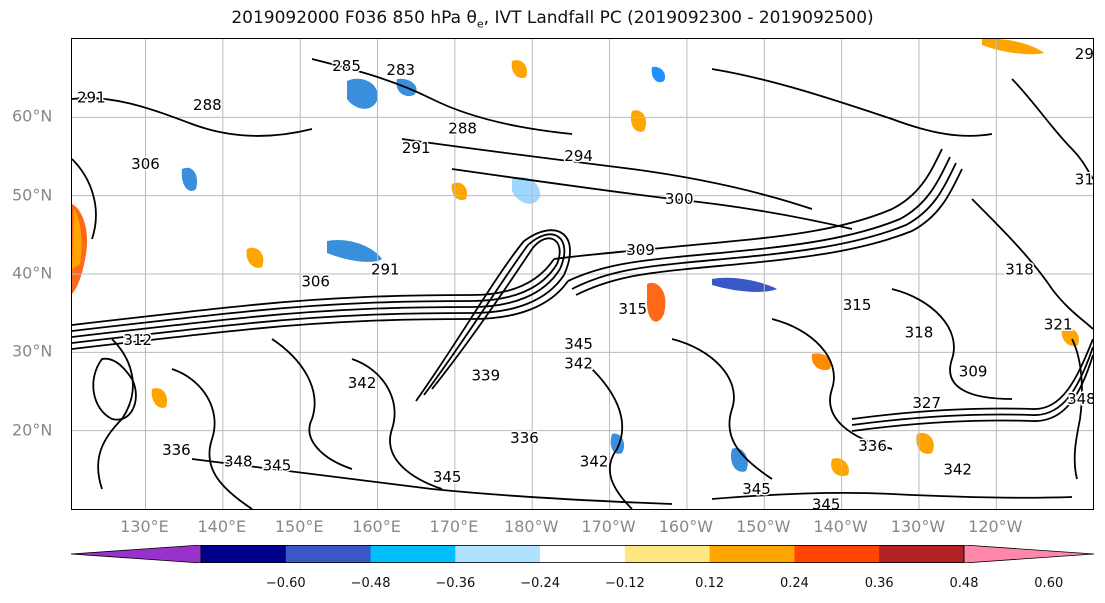 This screenshot has height=603, width=1105. I want to click on colorbar-tick-label: 0.48, so click(964, 583).